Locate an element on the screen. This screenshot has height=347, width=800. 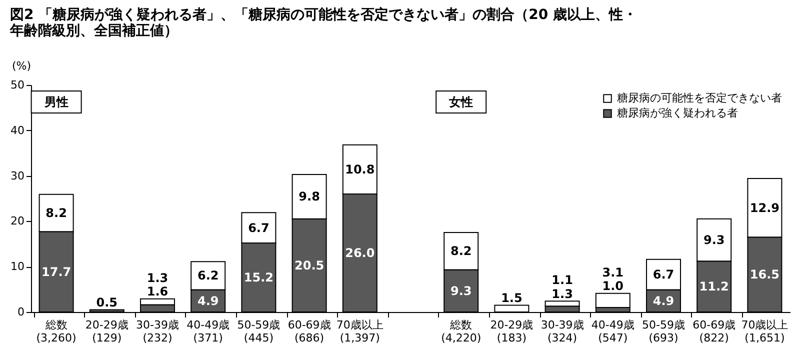
x-tick-label: 50-59歳 (445) is located at coordinates (258, 331).